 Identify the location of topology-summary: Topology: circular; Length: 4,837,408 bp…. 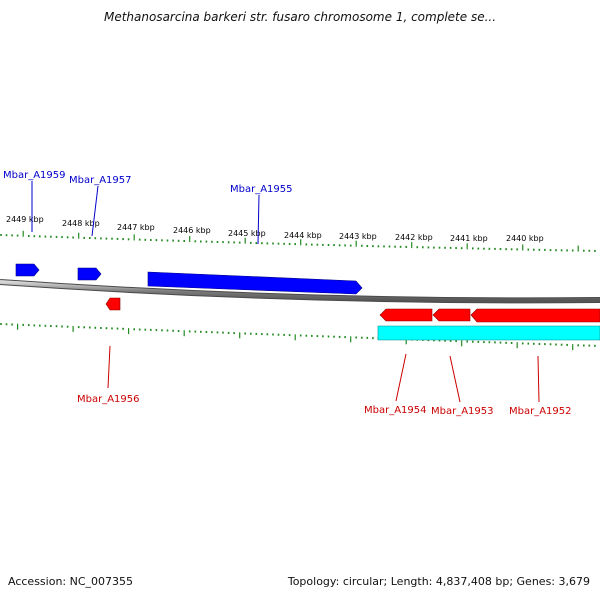
(438, 581).